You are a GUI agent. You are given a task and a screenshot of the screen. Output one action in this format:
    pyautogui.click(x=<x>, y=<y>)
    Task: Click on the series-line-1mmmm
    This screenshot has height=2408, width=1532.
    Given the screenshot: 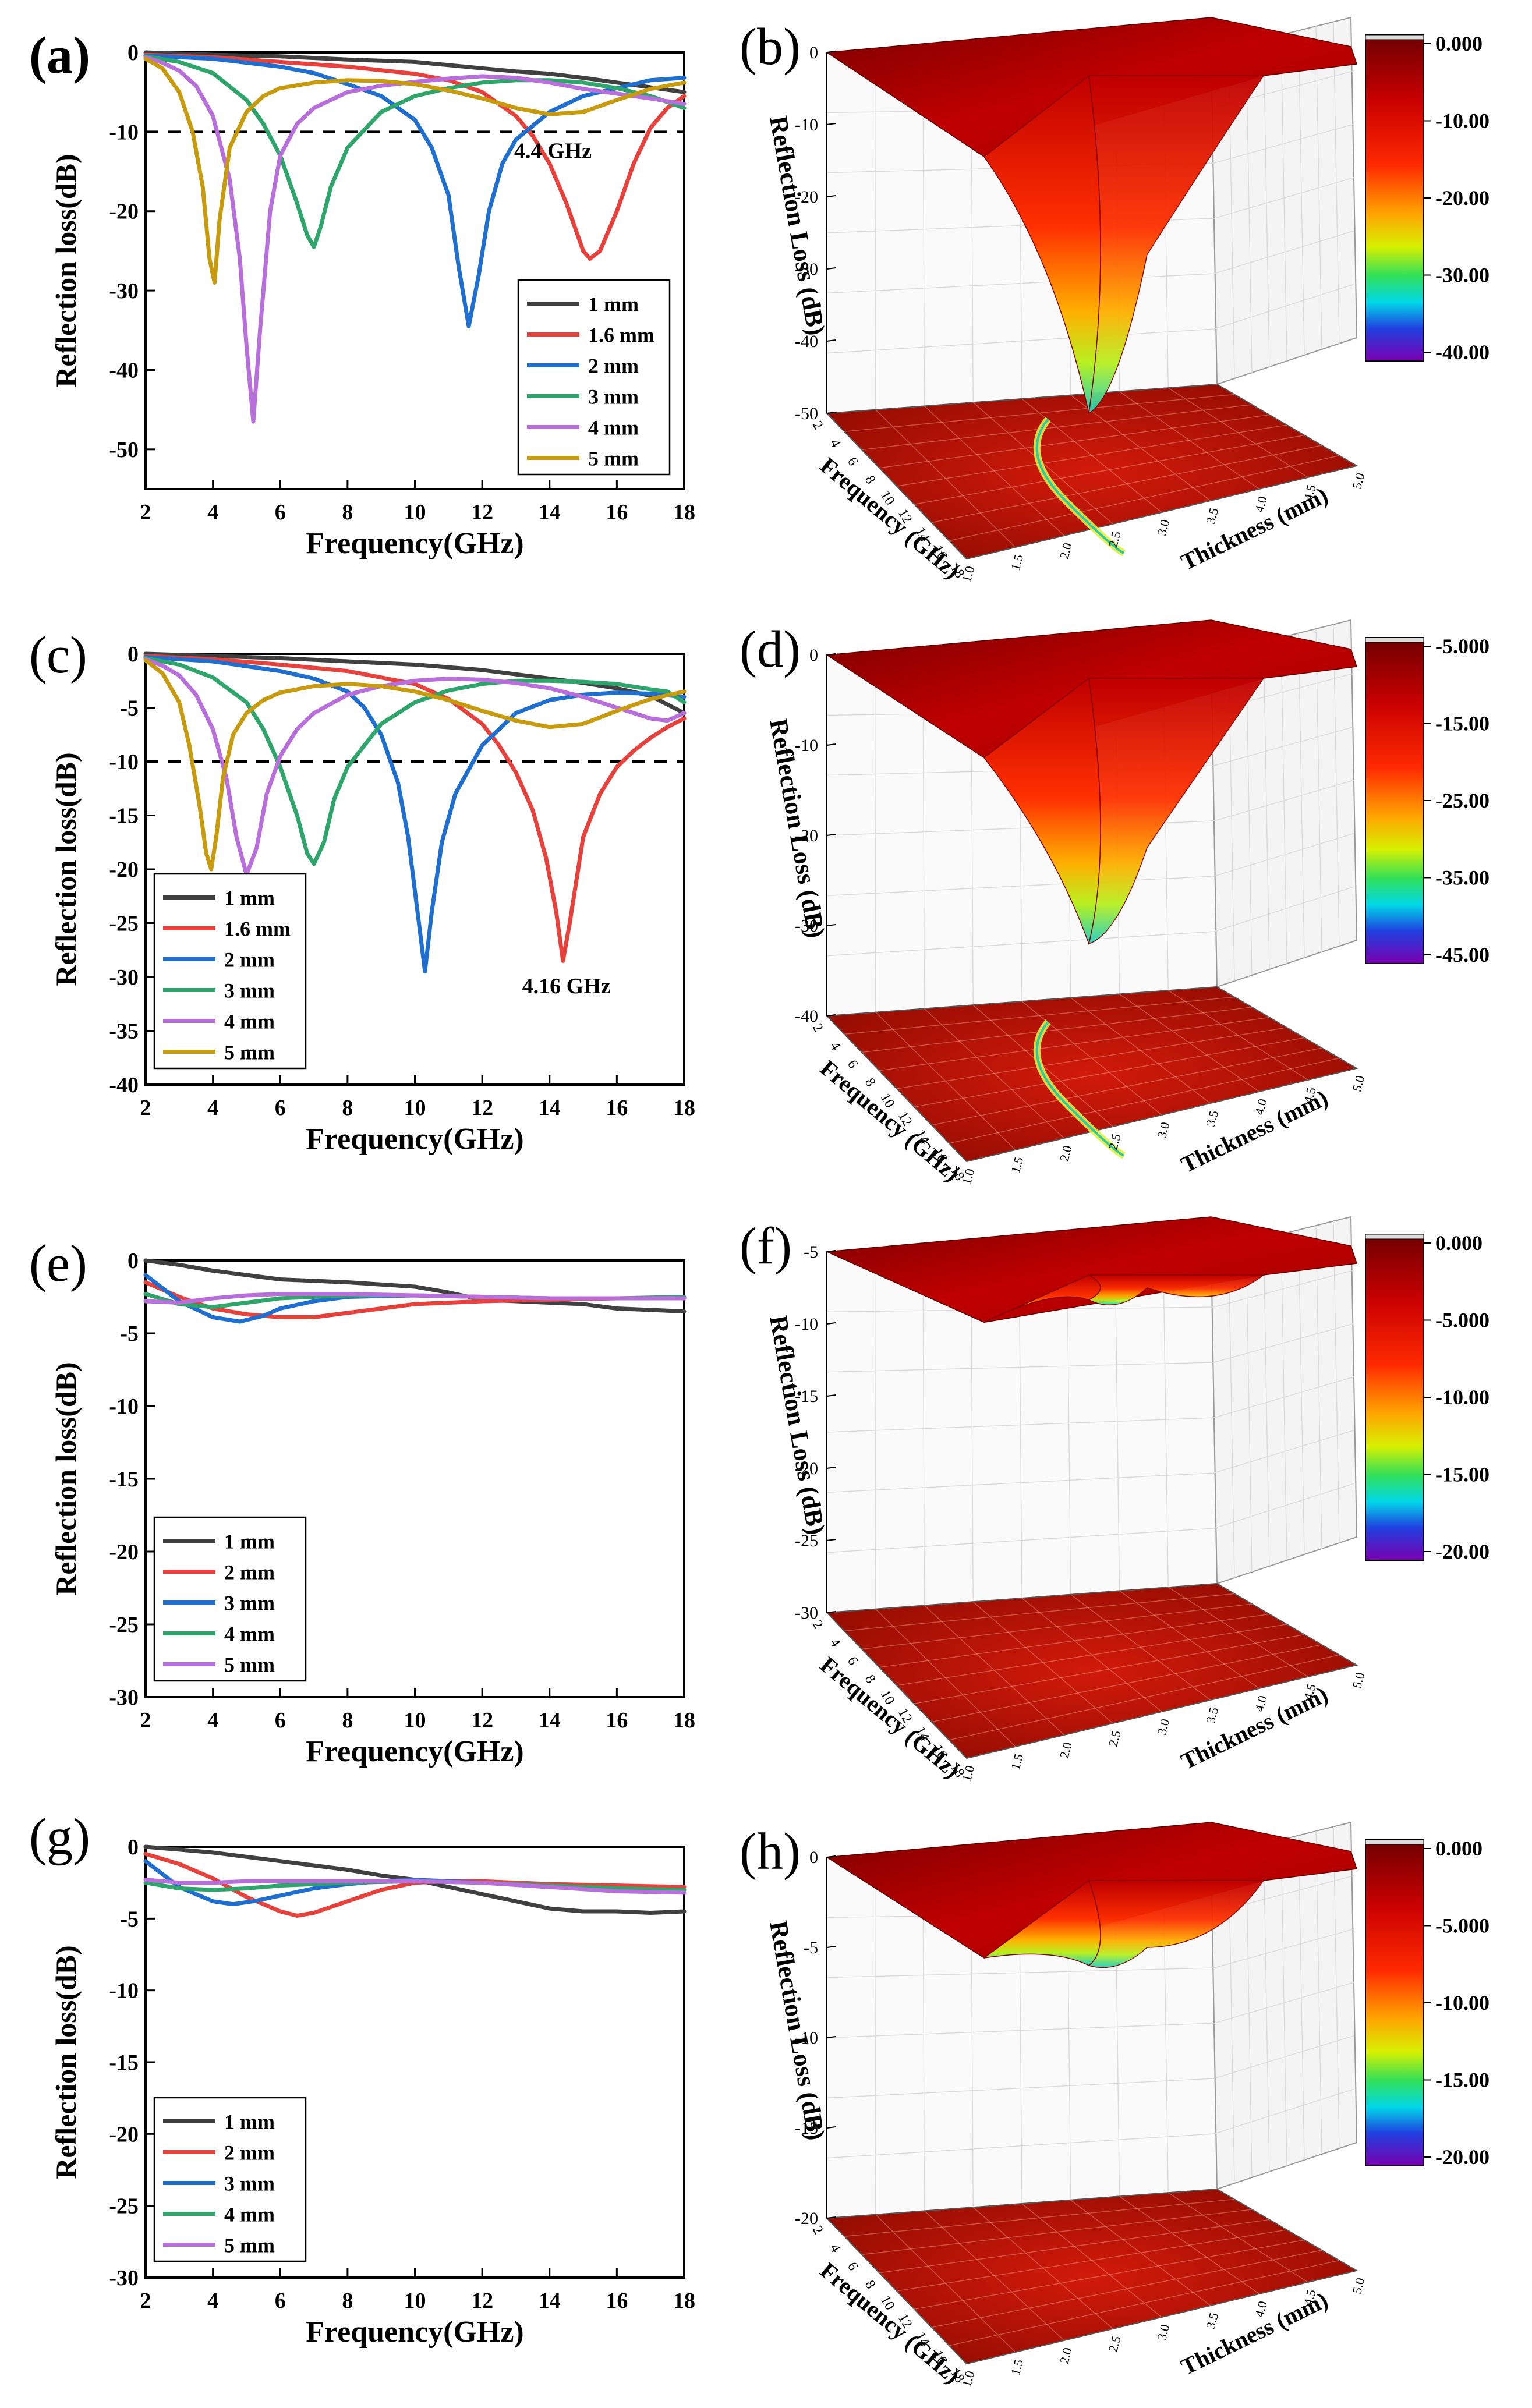 What is the action you would take?
    pyautogui.click(x=415, y=684)
    